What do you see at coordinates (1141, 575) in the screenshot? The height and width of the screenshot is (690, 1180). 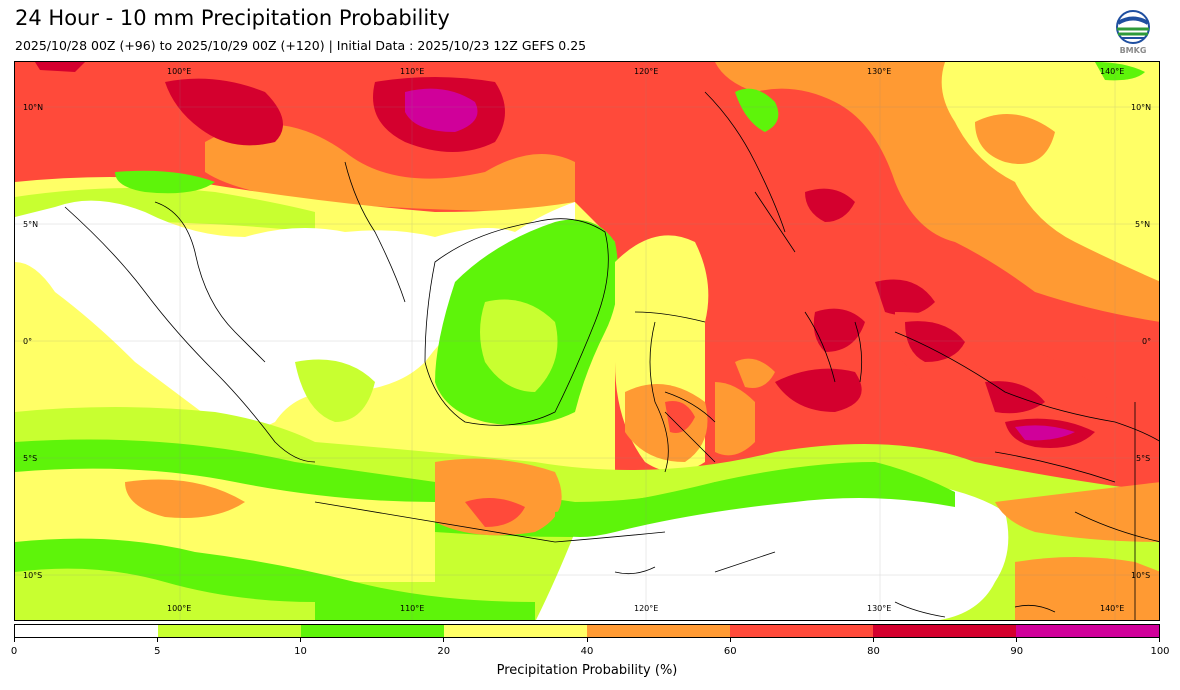 I see `lat-label-right-10s: 10°S` at bounding box center [1141, 575].